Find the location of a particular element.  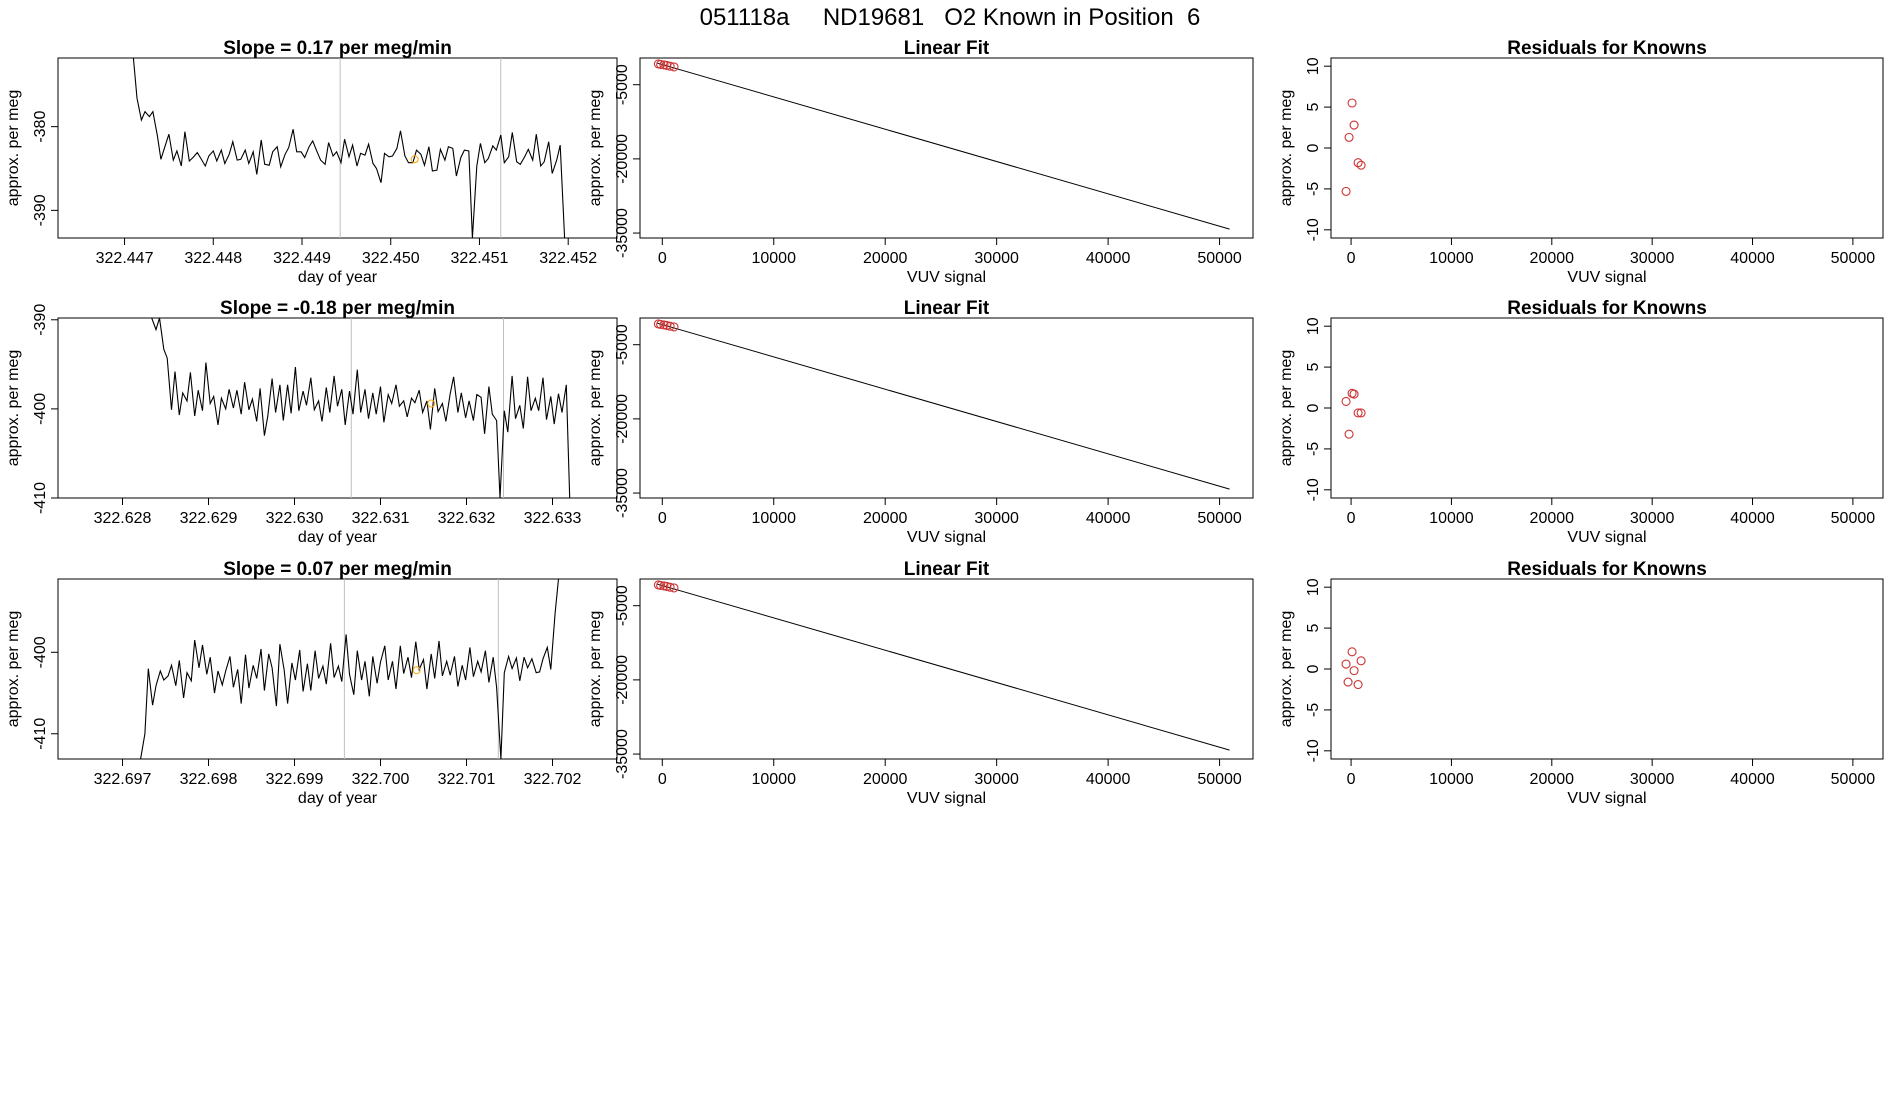

x-tick-label: 322.633 is located at coordinates (553, 518).